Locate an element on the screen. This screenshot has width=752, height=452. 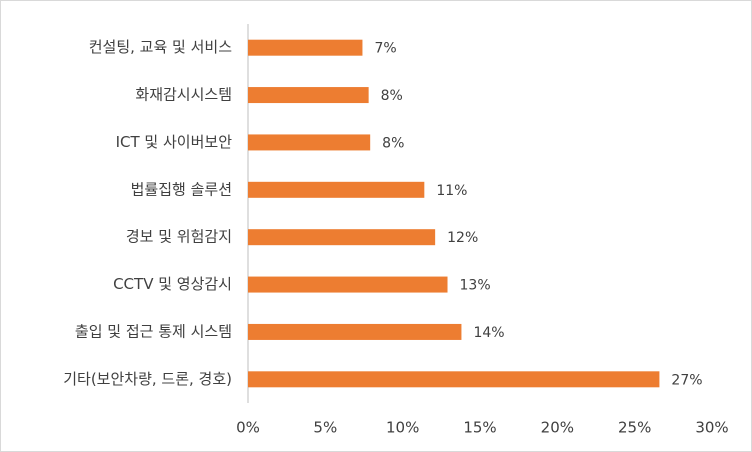
y-tick-label: 화재감시시스템 is located at coordinates (183, 95).